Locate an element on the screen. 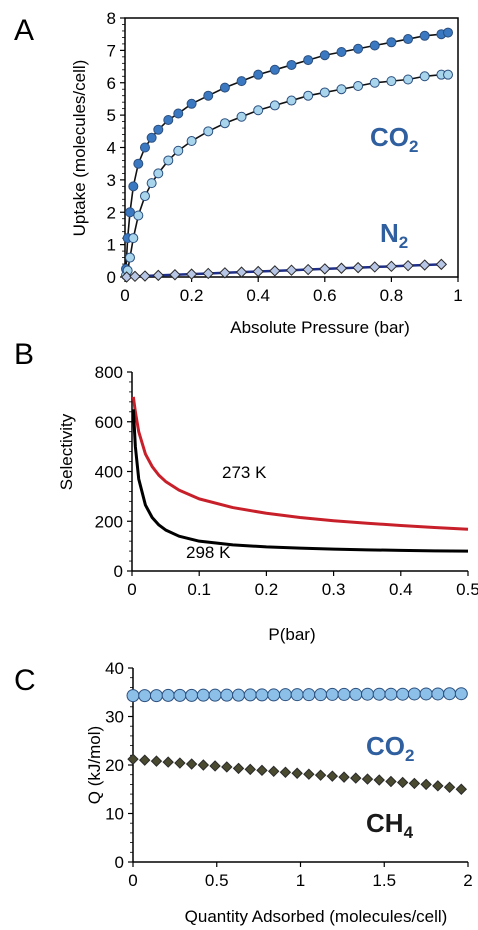 The width and height of the screenshot is (478, 930). panel-a-y-tick-label: 1 is located at coordinates (111, 245).